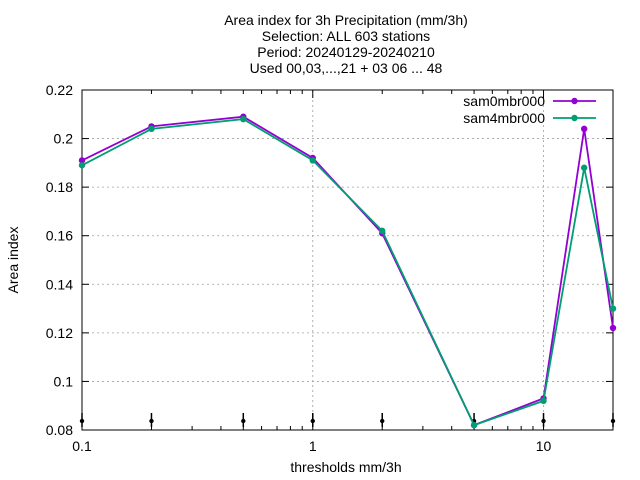 Image resolution: width=640 pixels, height=480 pixels. What do you see at coordinates (346, 68) in the screenshot?
I see `title-line-4: Used 00,03,...,21 + 03 06 ... 48` at bounding box center [346, 68].